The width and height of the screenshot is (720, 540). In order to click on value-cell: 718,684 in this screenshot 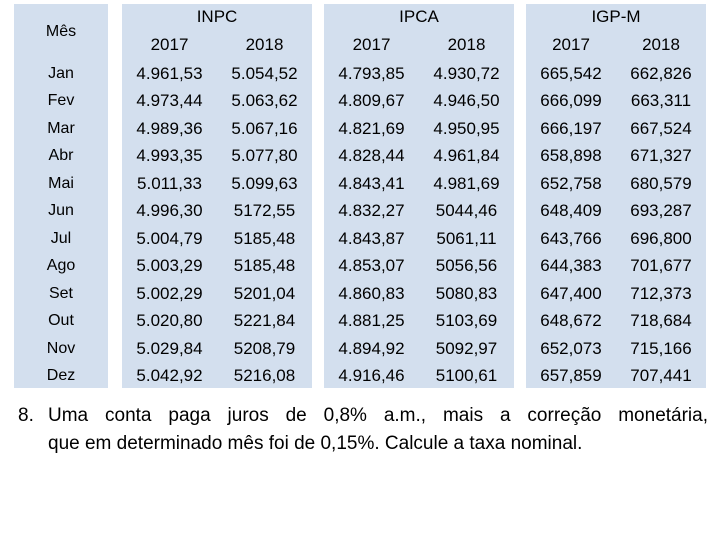, I will do `click(661, 321)`.